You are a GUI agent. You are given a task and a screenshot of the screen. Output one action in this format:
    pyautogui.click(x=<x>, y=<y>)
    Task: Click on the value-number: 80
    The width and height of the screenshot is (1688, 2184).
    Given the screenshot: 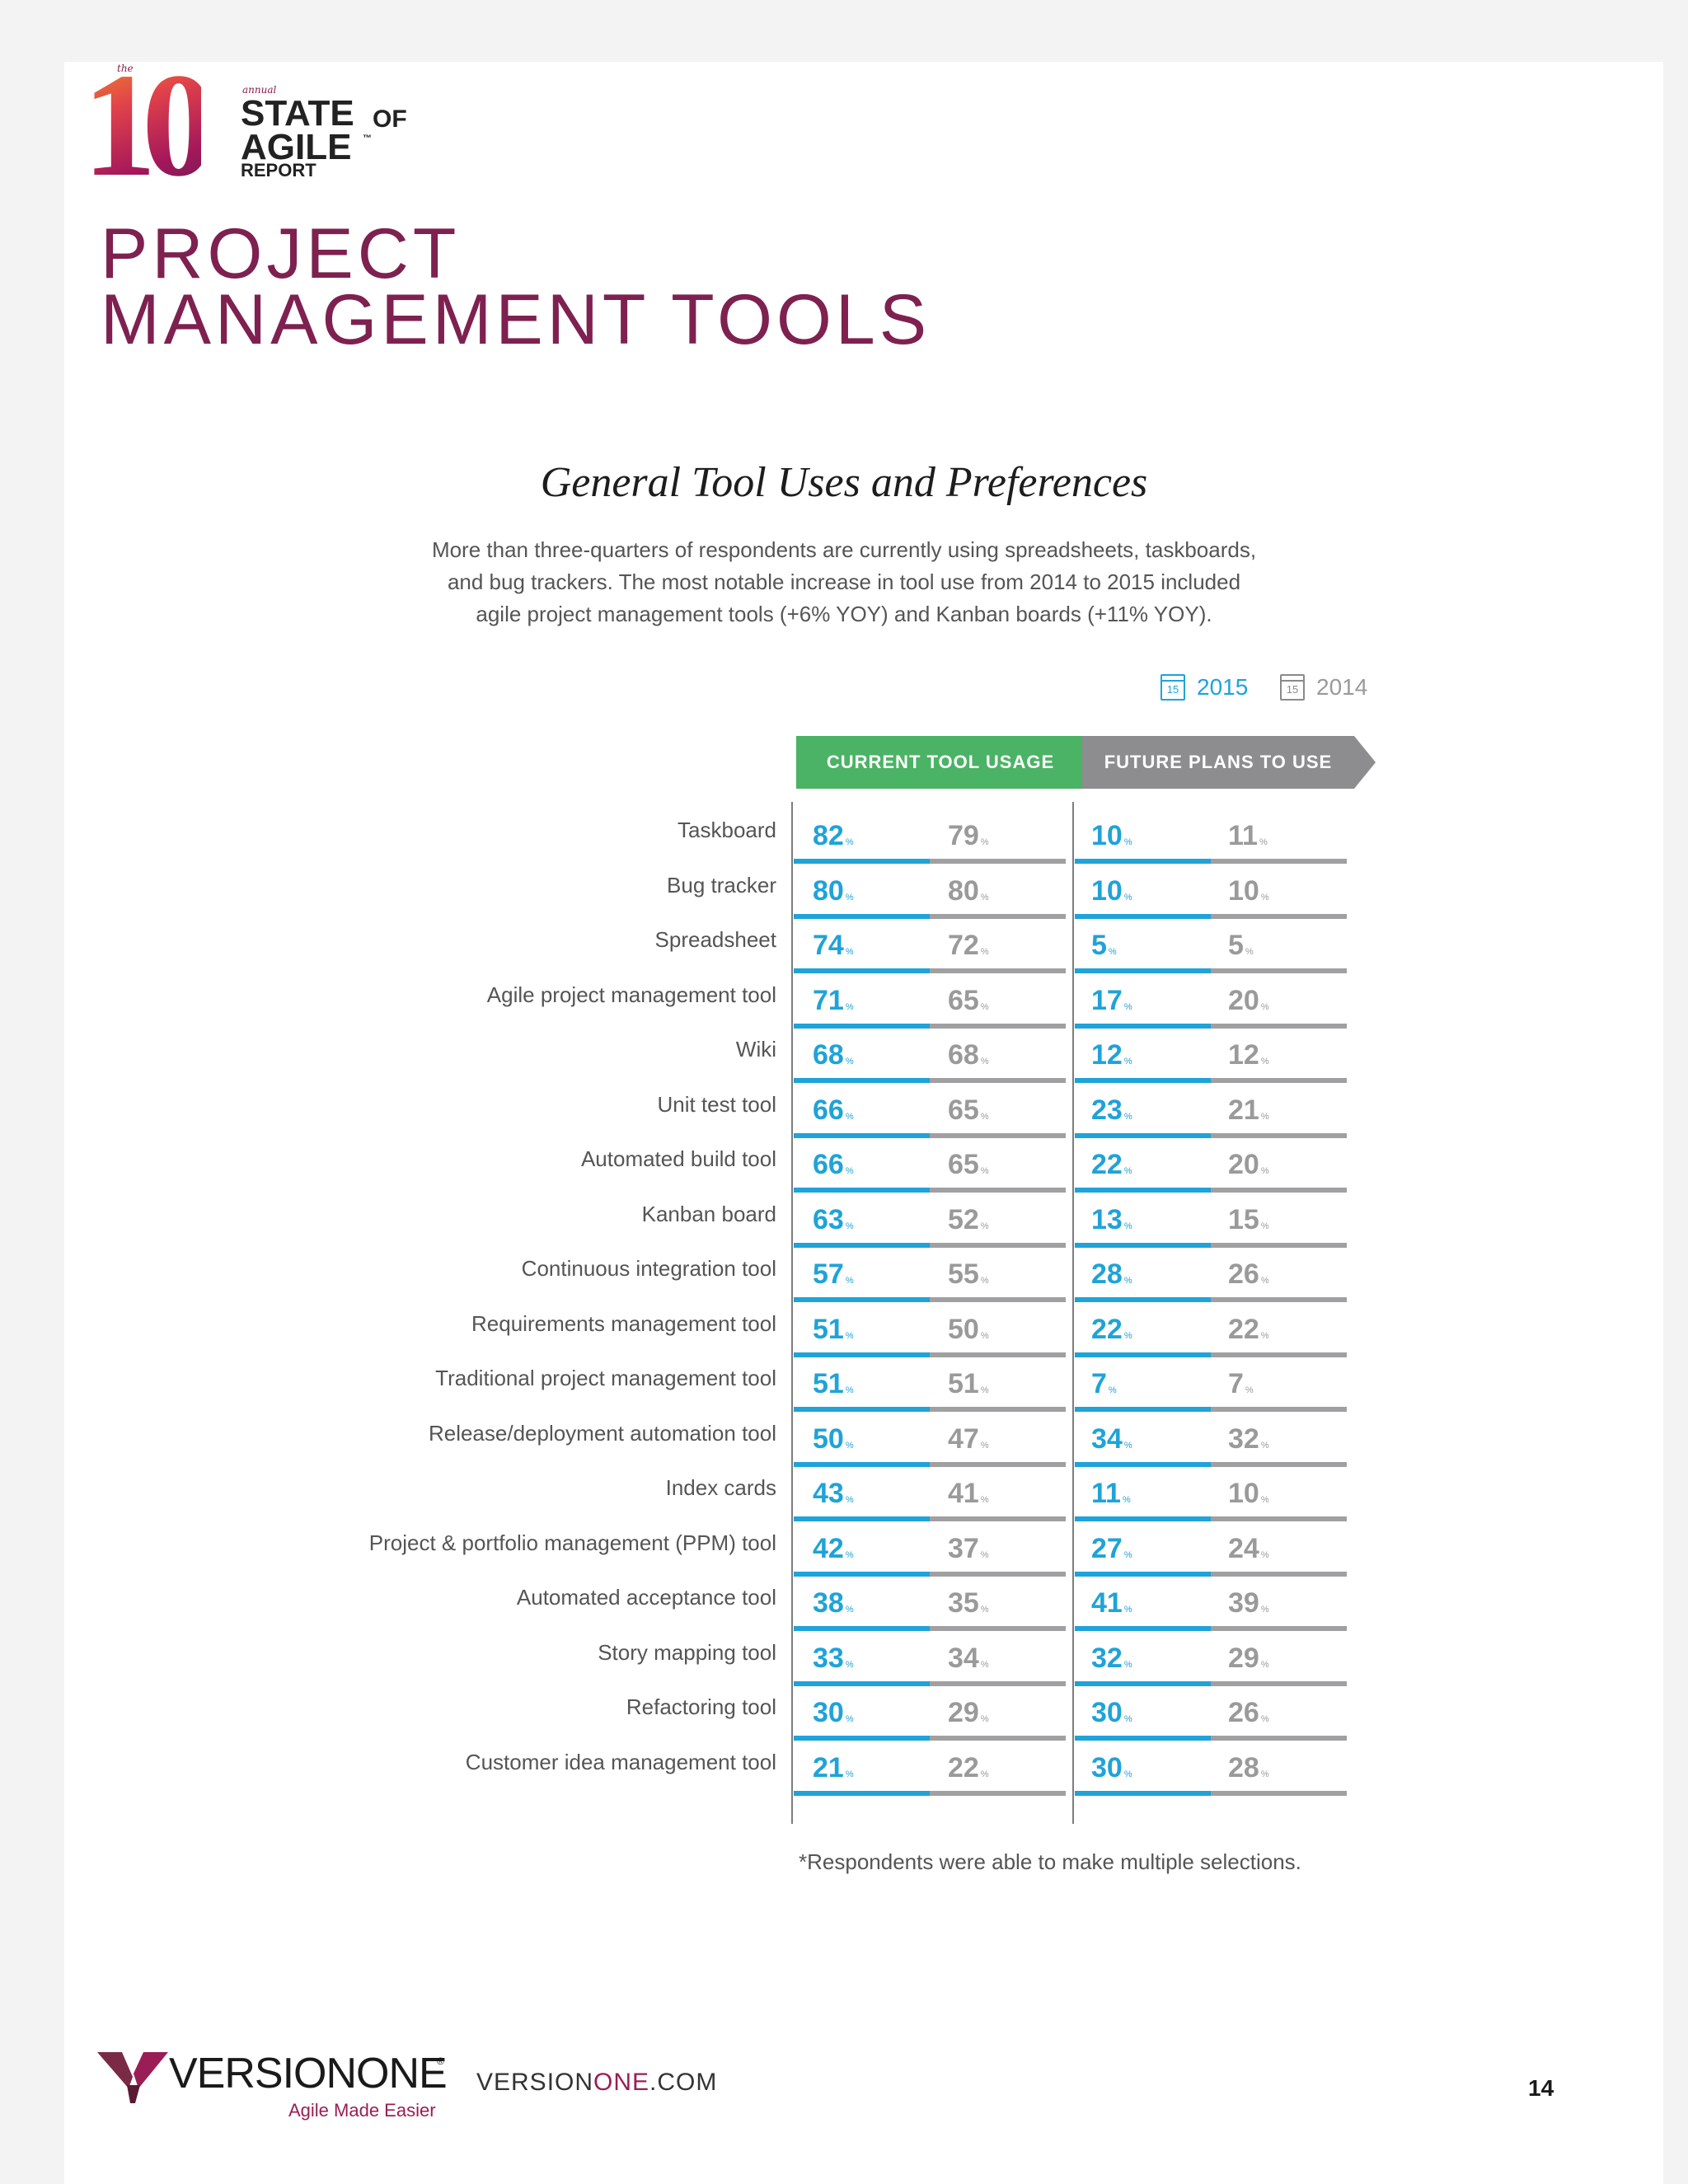 What is the action you would take?
    pyautogui.click(x=828, y=891)
    